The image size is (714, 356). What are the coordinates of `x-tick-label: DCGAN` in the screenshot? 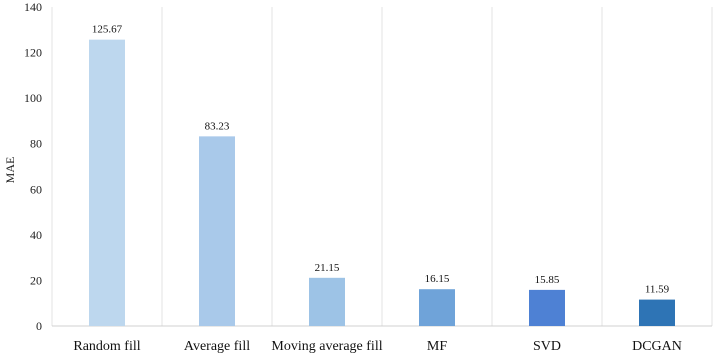 It's located at (657, 346).